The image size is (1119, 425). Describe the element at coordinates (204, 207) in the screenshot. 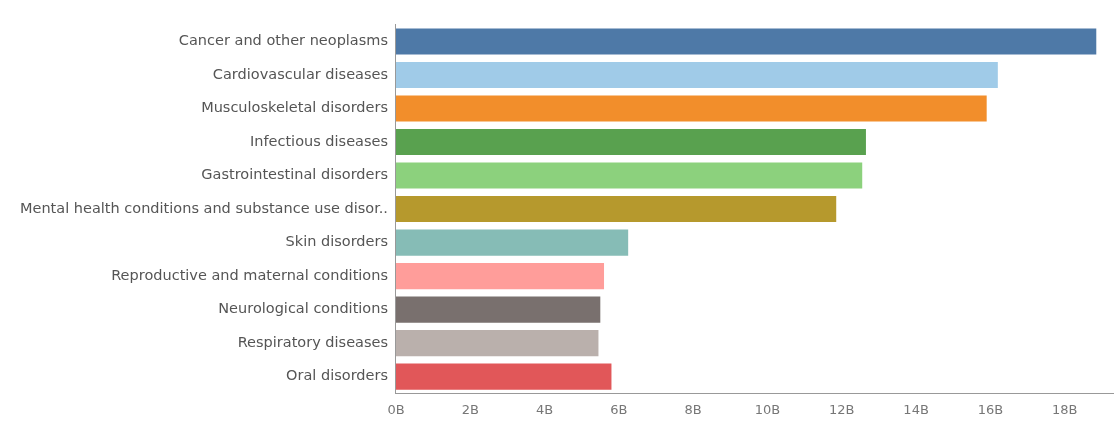

I see `y-tick-label: Mental health conditions and substance use disor..` at that location.